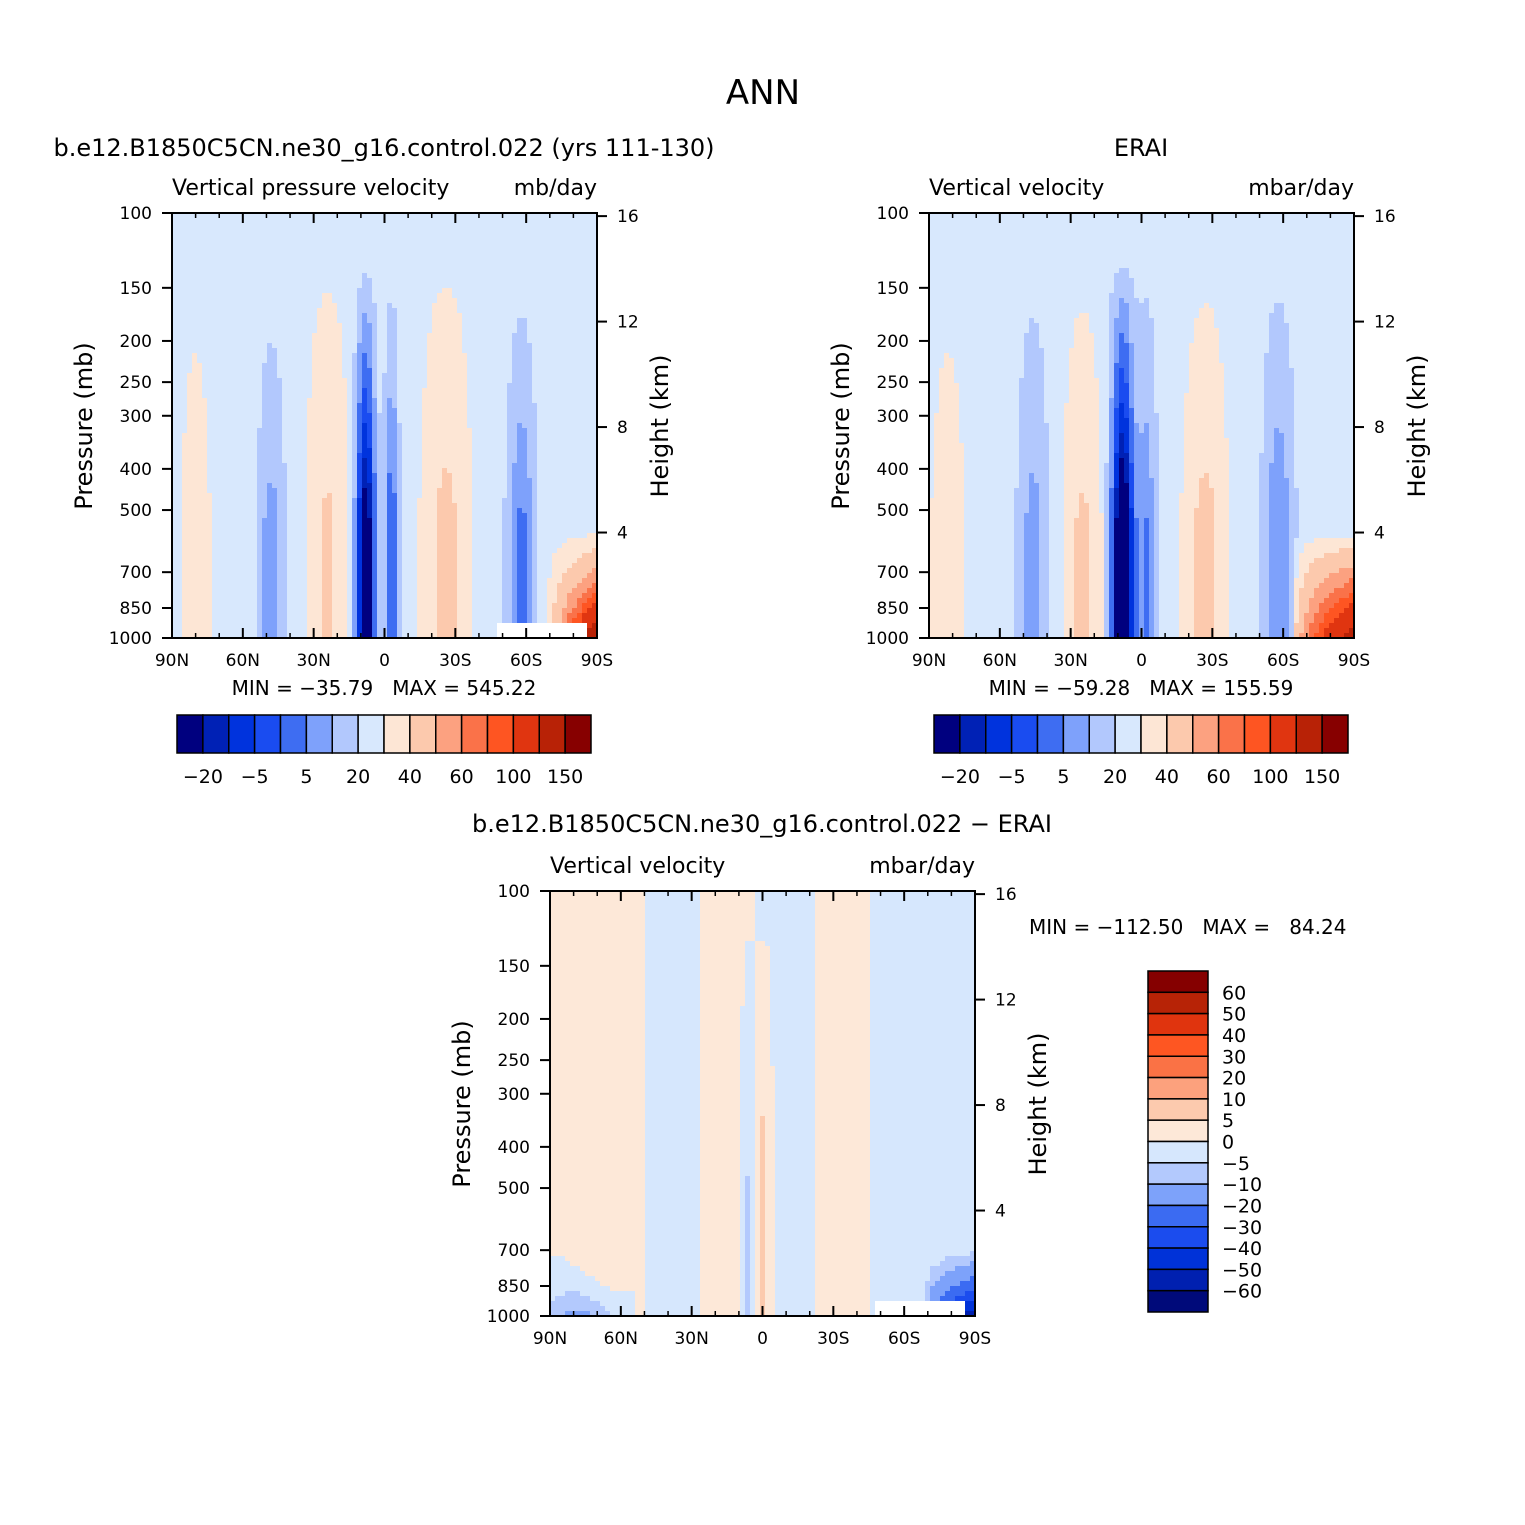 The width and height of the screenshot is (1525, 1525). Describe the element at coordinates (385, 426) in the screenshot. I see `panel-model-contour-field` at that location.